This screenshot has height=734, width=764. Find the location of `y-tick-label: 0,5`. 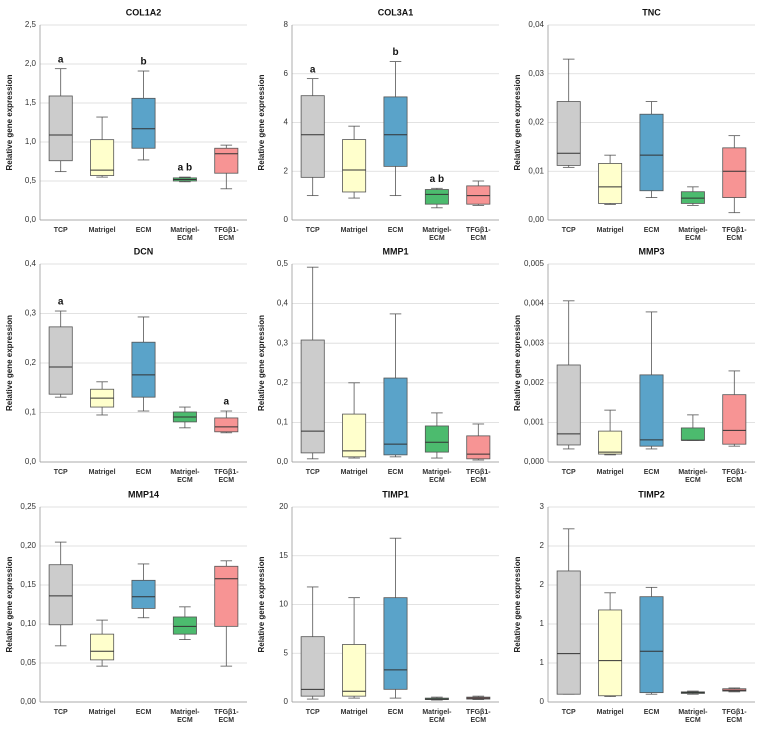

y-tick-label: 0,5 is located at coordinates (31, 180).